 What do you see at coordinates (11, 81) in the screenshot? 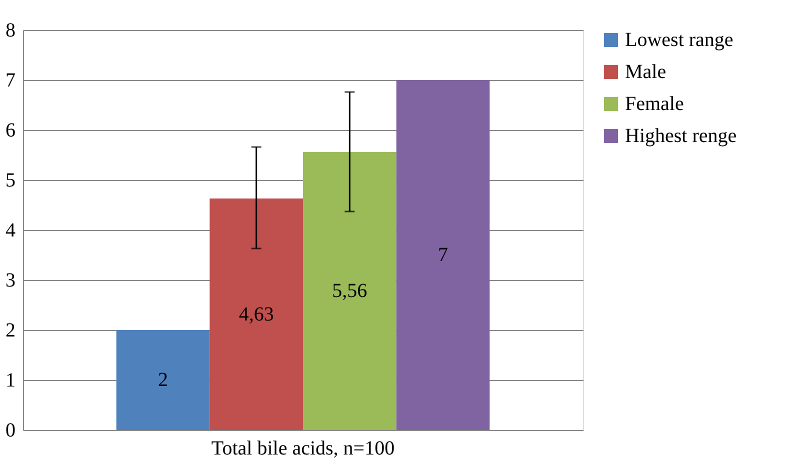
I see `y-tick-label: 7` at bounding box center [11, 81].